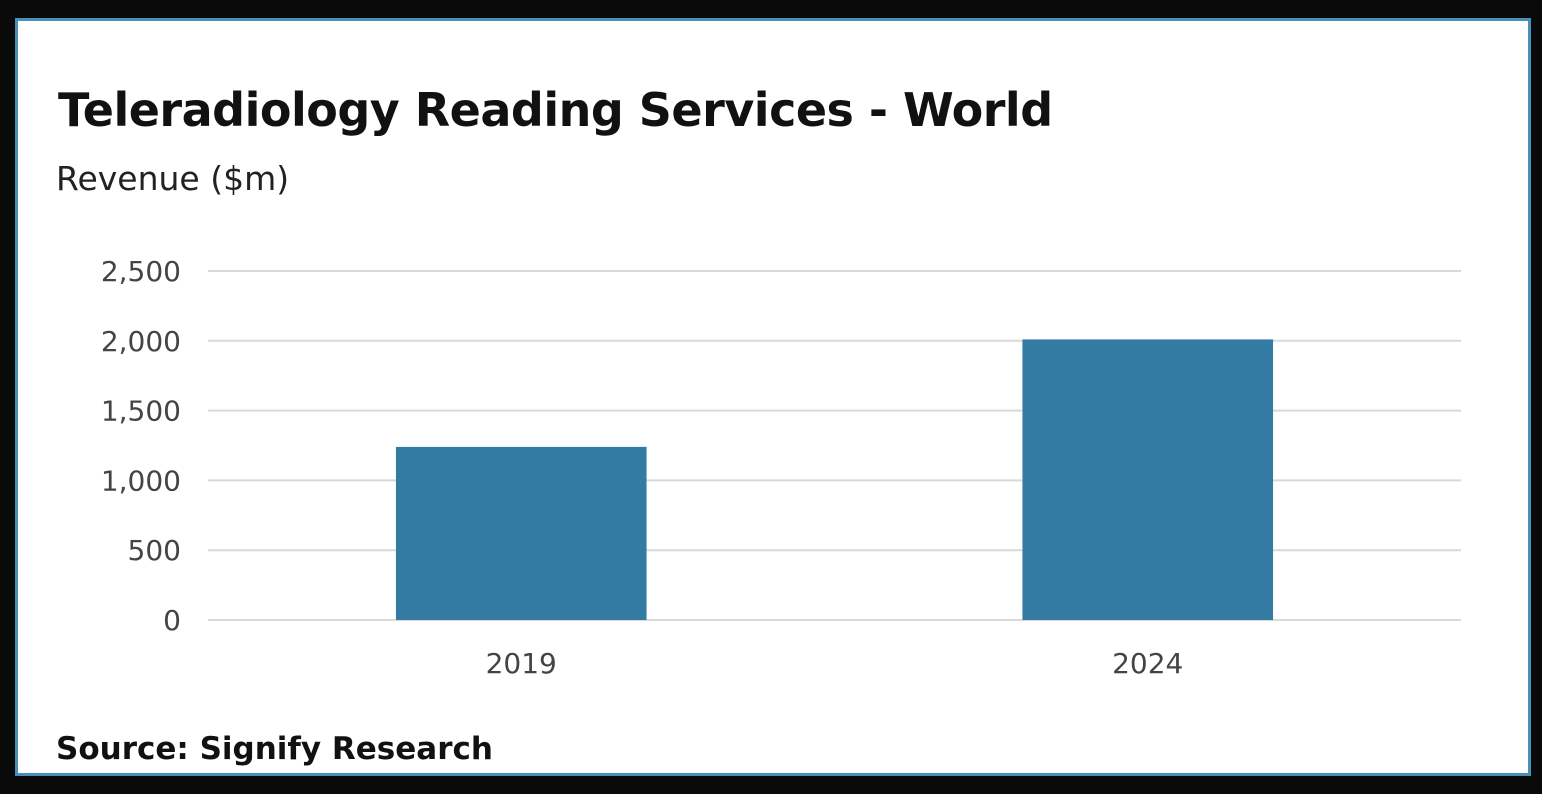 The width and height of the screenshot is (1542, 794). Describe the element at coordinates (141, 341) in the screenshot. I see `y-tick-label: 2,000` at that location.